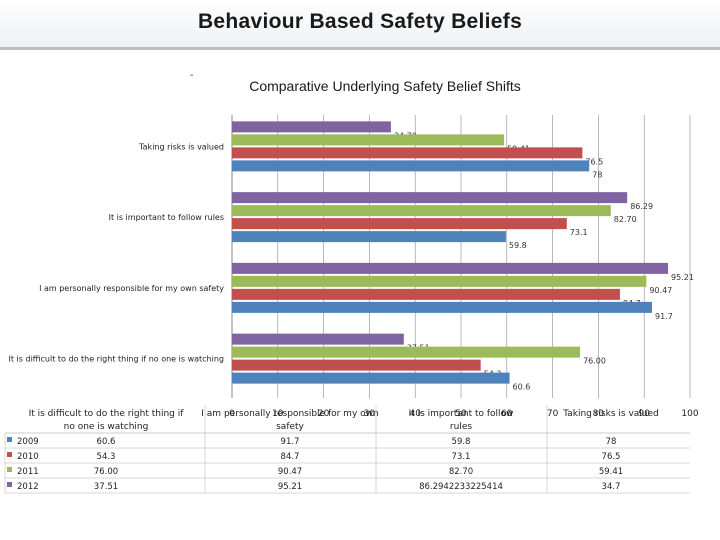 Image resolution: width=720 pixels, height=540 pixels. Describe the element at coordinates (625, 219) in the screenshot. I see `data-label: 82.70` at that location.